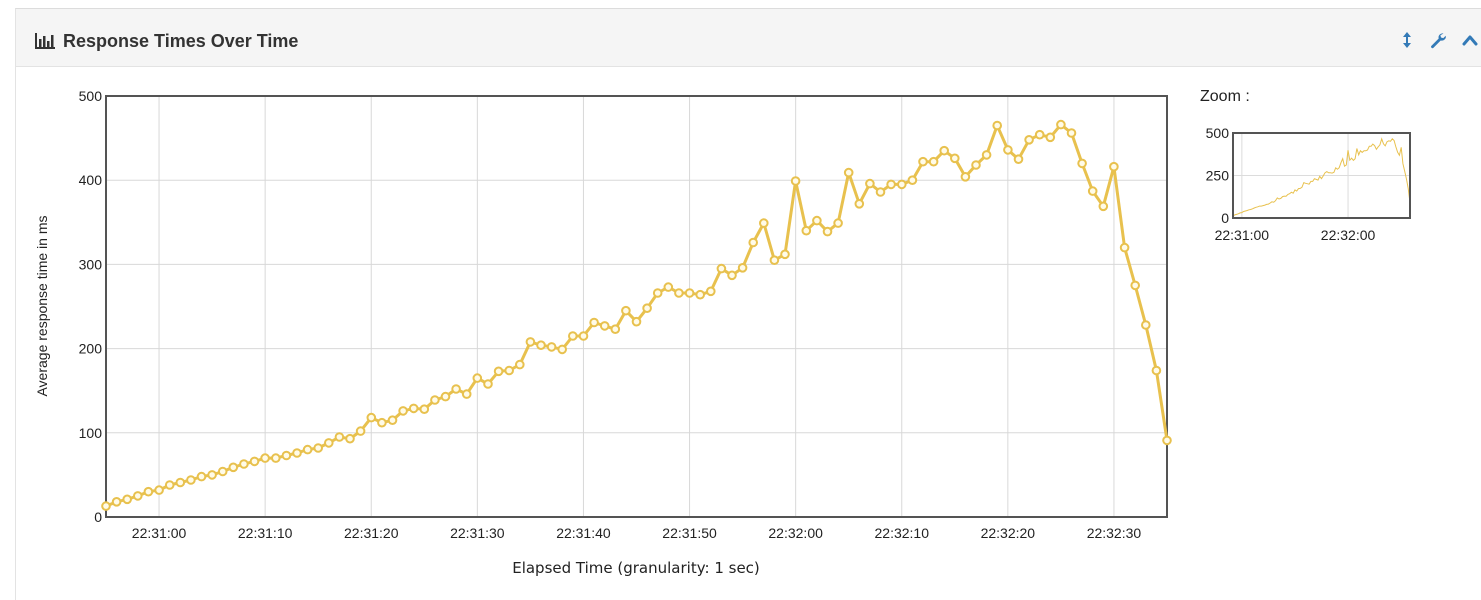  Describe the element at coordinates (1470, 40) in the screenshot. I see `chevron-up-icon` at that location.